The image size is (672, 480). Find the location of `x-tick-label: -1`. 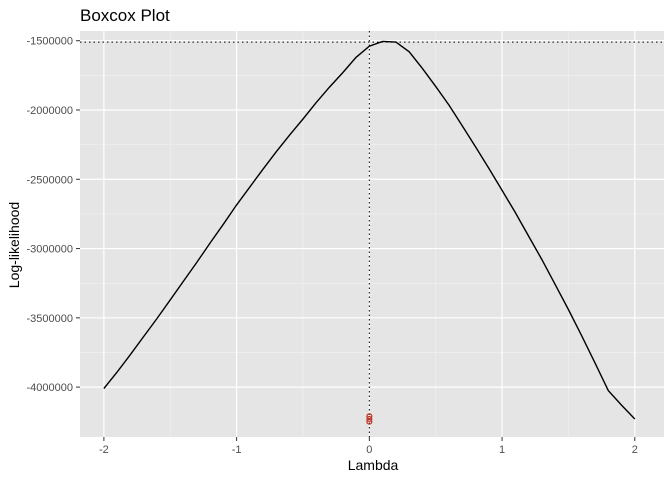

x-tick-label: -1 is located at coordinates (237, 450).